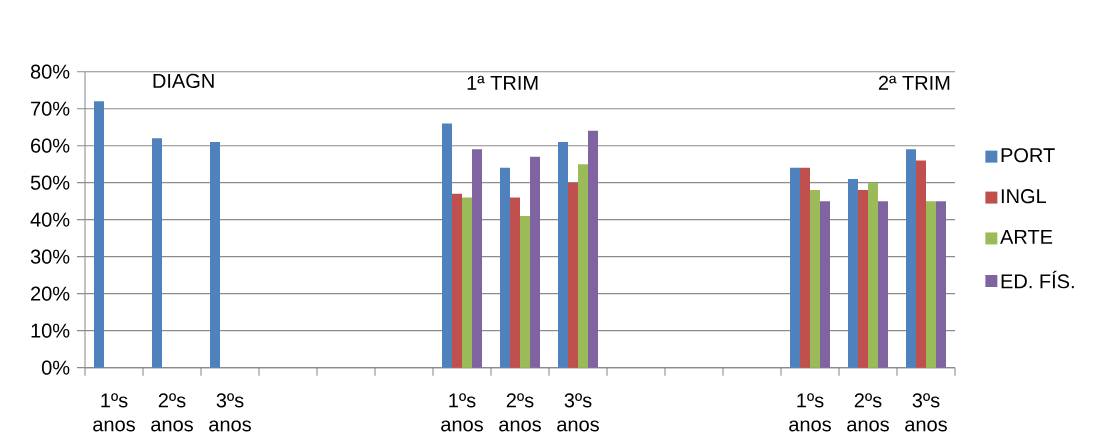  Describe the element at coordinates (1037, 279) in the screenshot. I see `legend-label: ED. FÍS.` at that location.